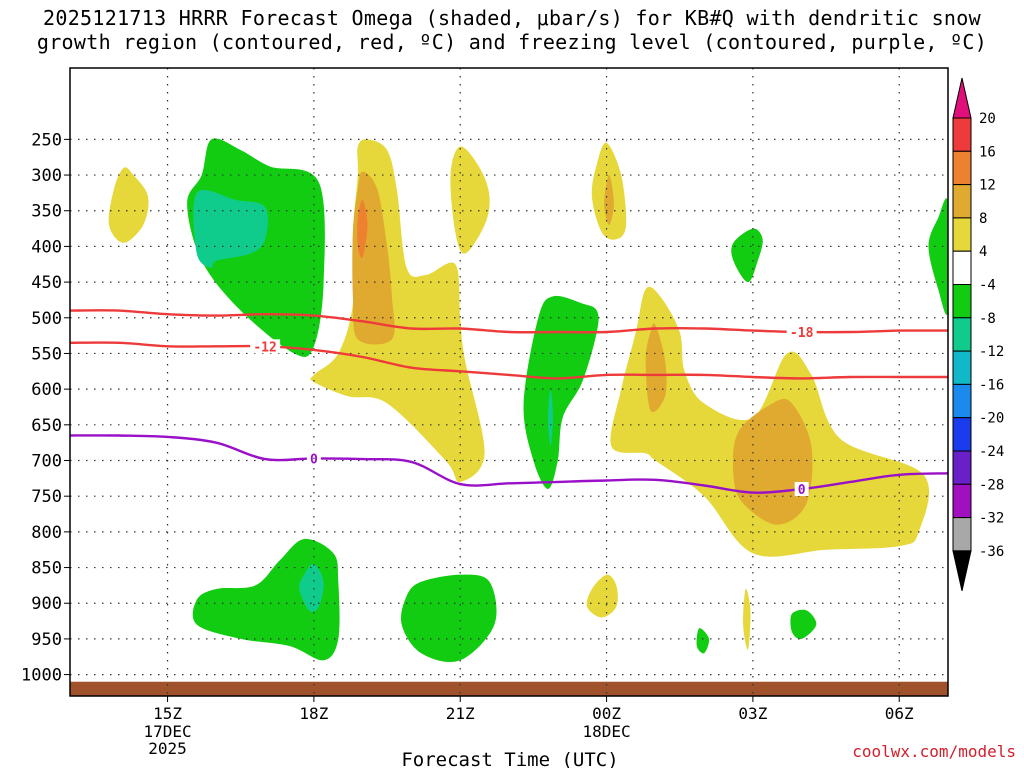  Describe the element at coordinates (987, 319) in the screenshot. I see `colorbar-label-6: -8` at that location.